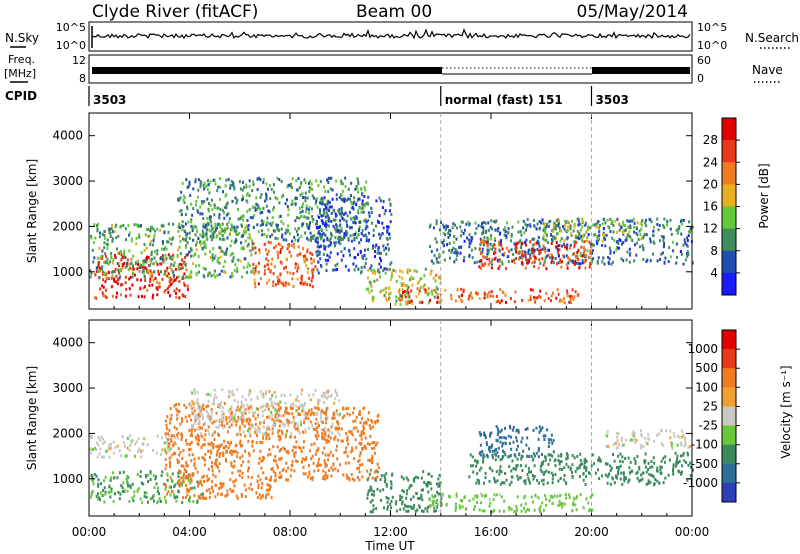 The height and width of the screenshot is (554, 800). What do you see at coordinates (67, 272) in the screenshot?
I see `y-tick-label: 1000` at bounding box center [67, 272].